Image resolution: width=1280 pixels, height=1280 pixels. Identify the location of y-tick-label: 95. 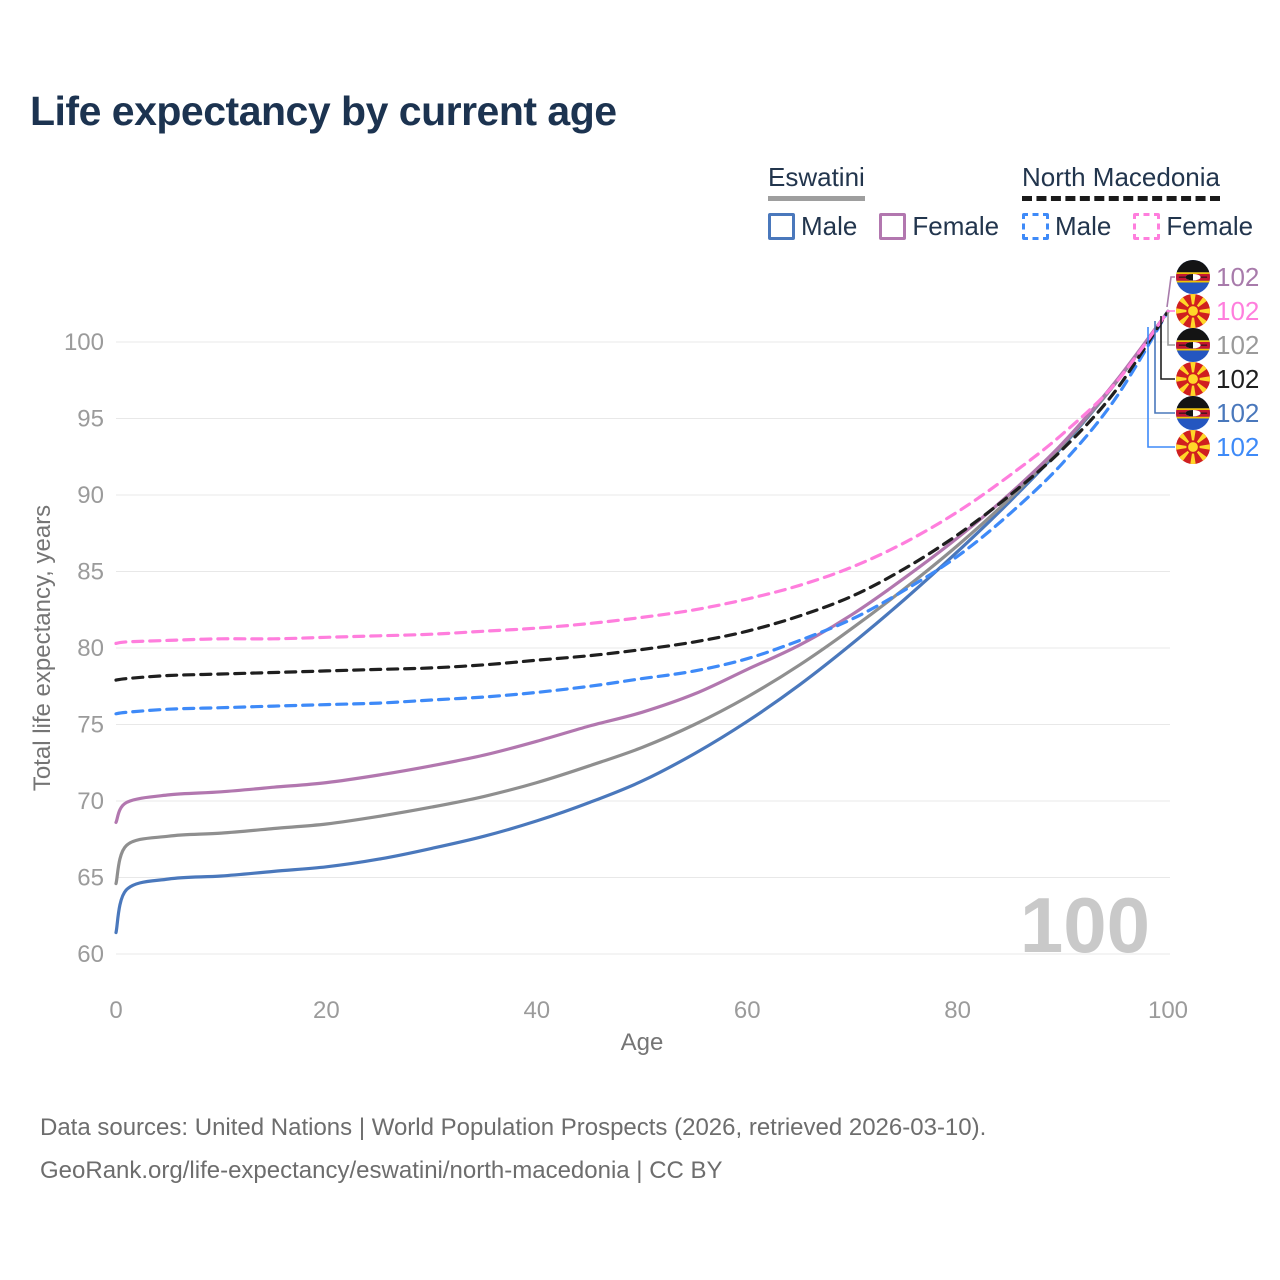
(90, 419).